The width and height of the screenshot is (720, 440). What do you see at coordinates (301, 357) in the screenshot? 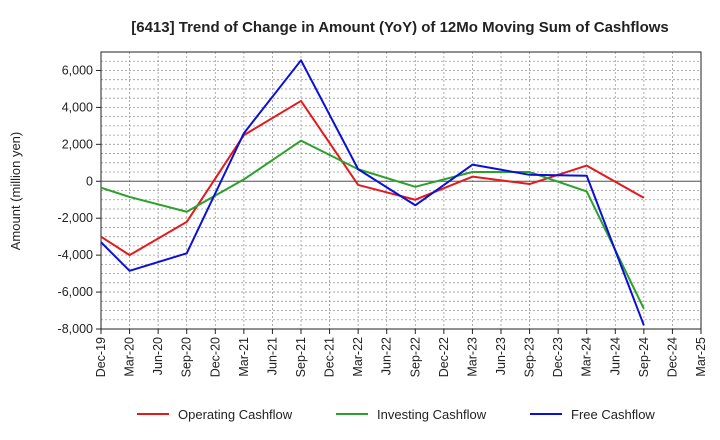
I see `x-tick-label: Sep-21` at bounding box center [301, 357].